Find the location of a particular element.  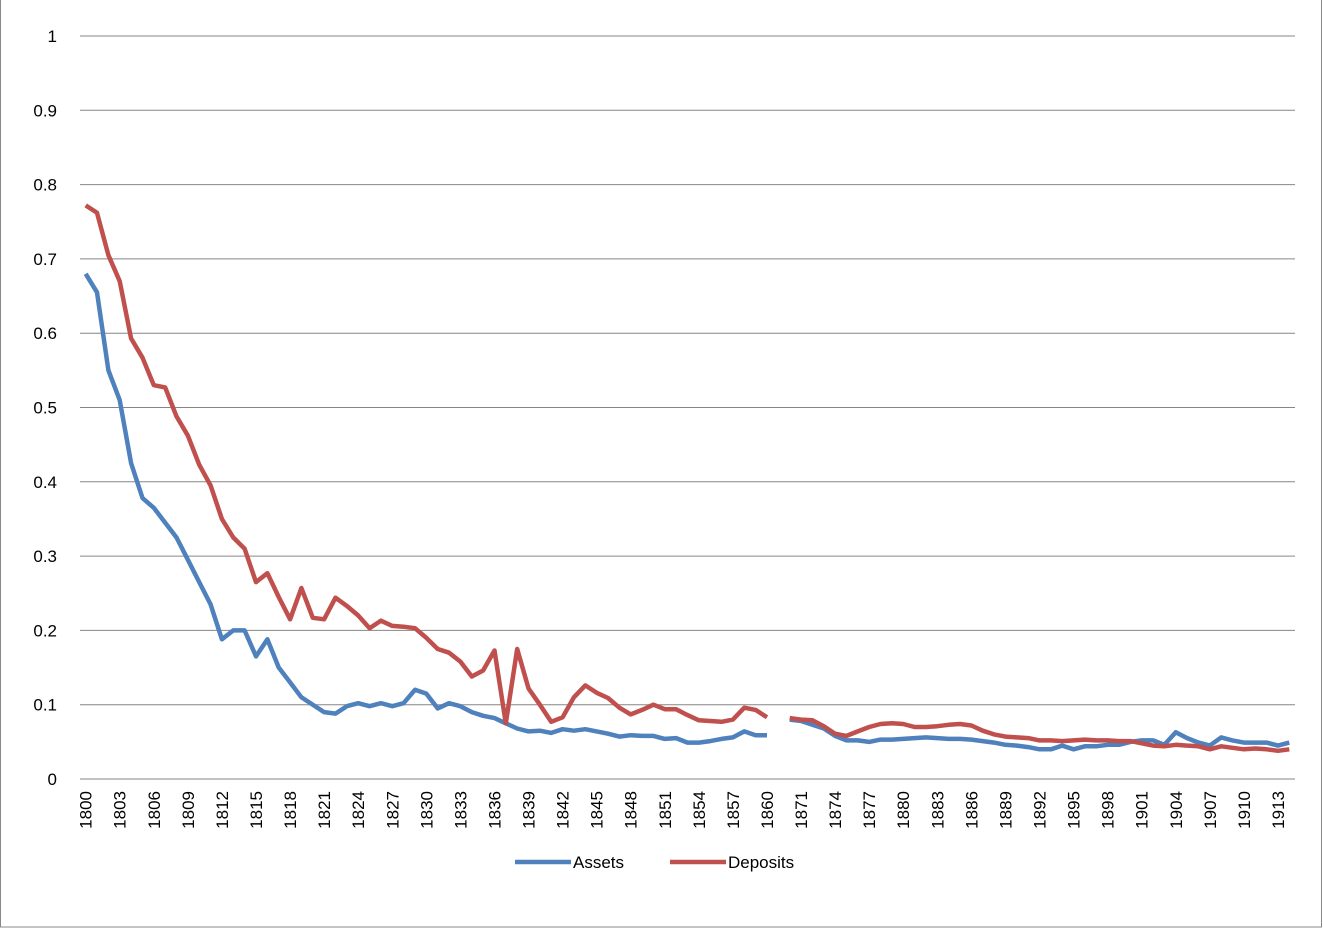

legend-label: Deposits is located at coordinates (761, 862).